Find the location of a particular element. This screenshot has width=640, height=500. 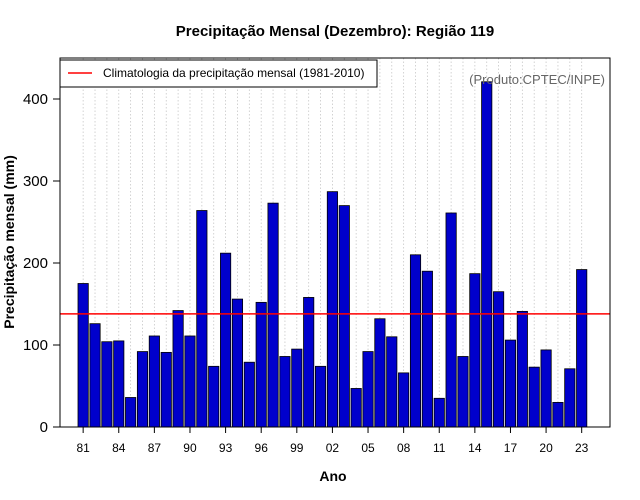

x-tick-label: 90 is located at coordinates (190, 448).